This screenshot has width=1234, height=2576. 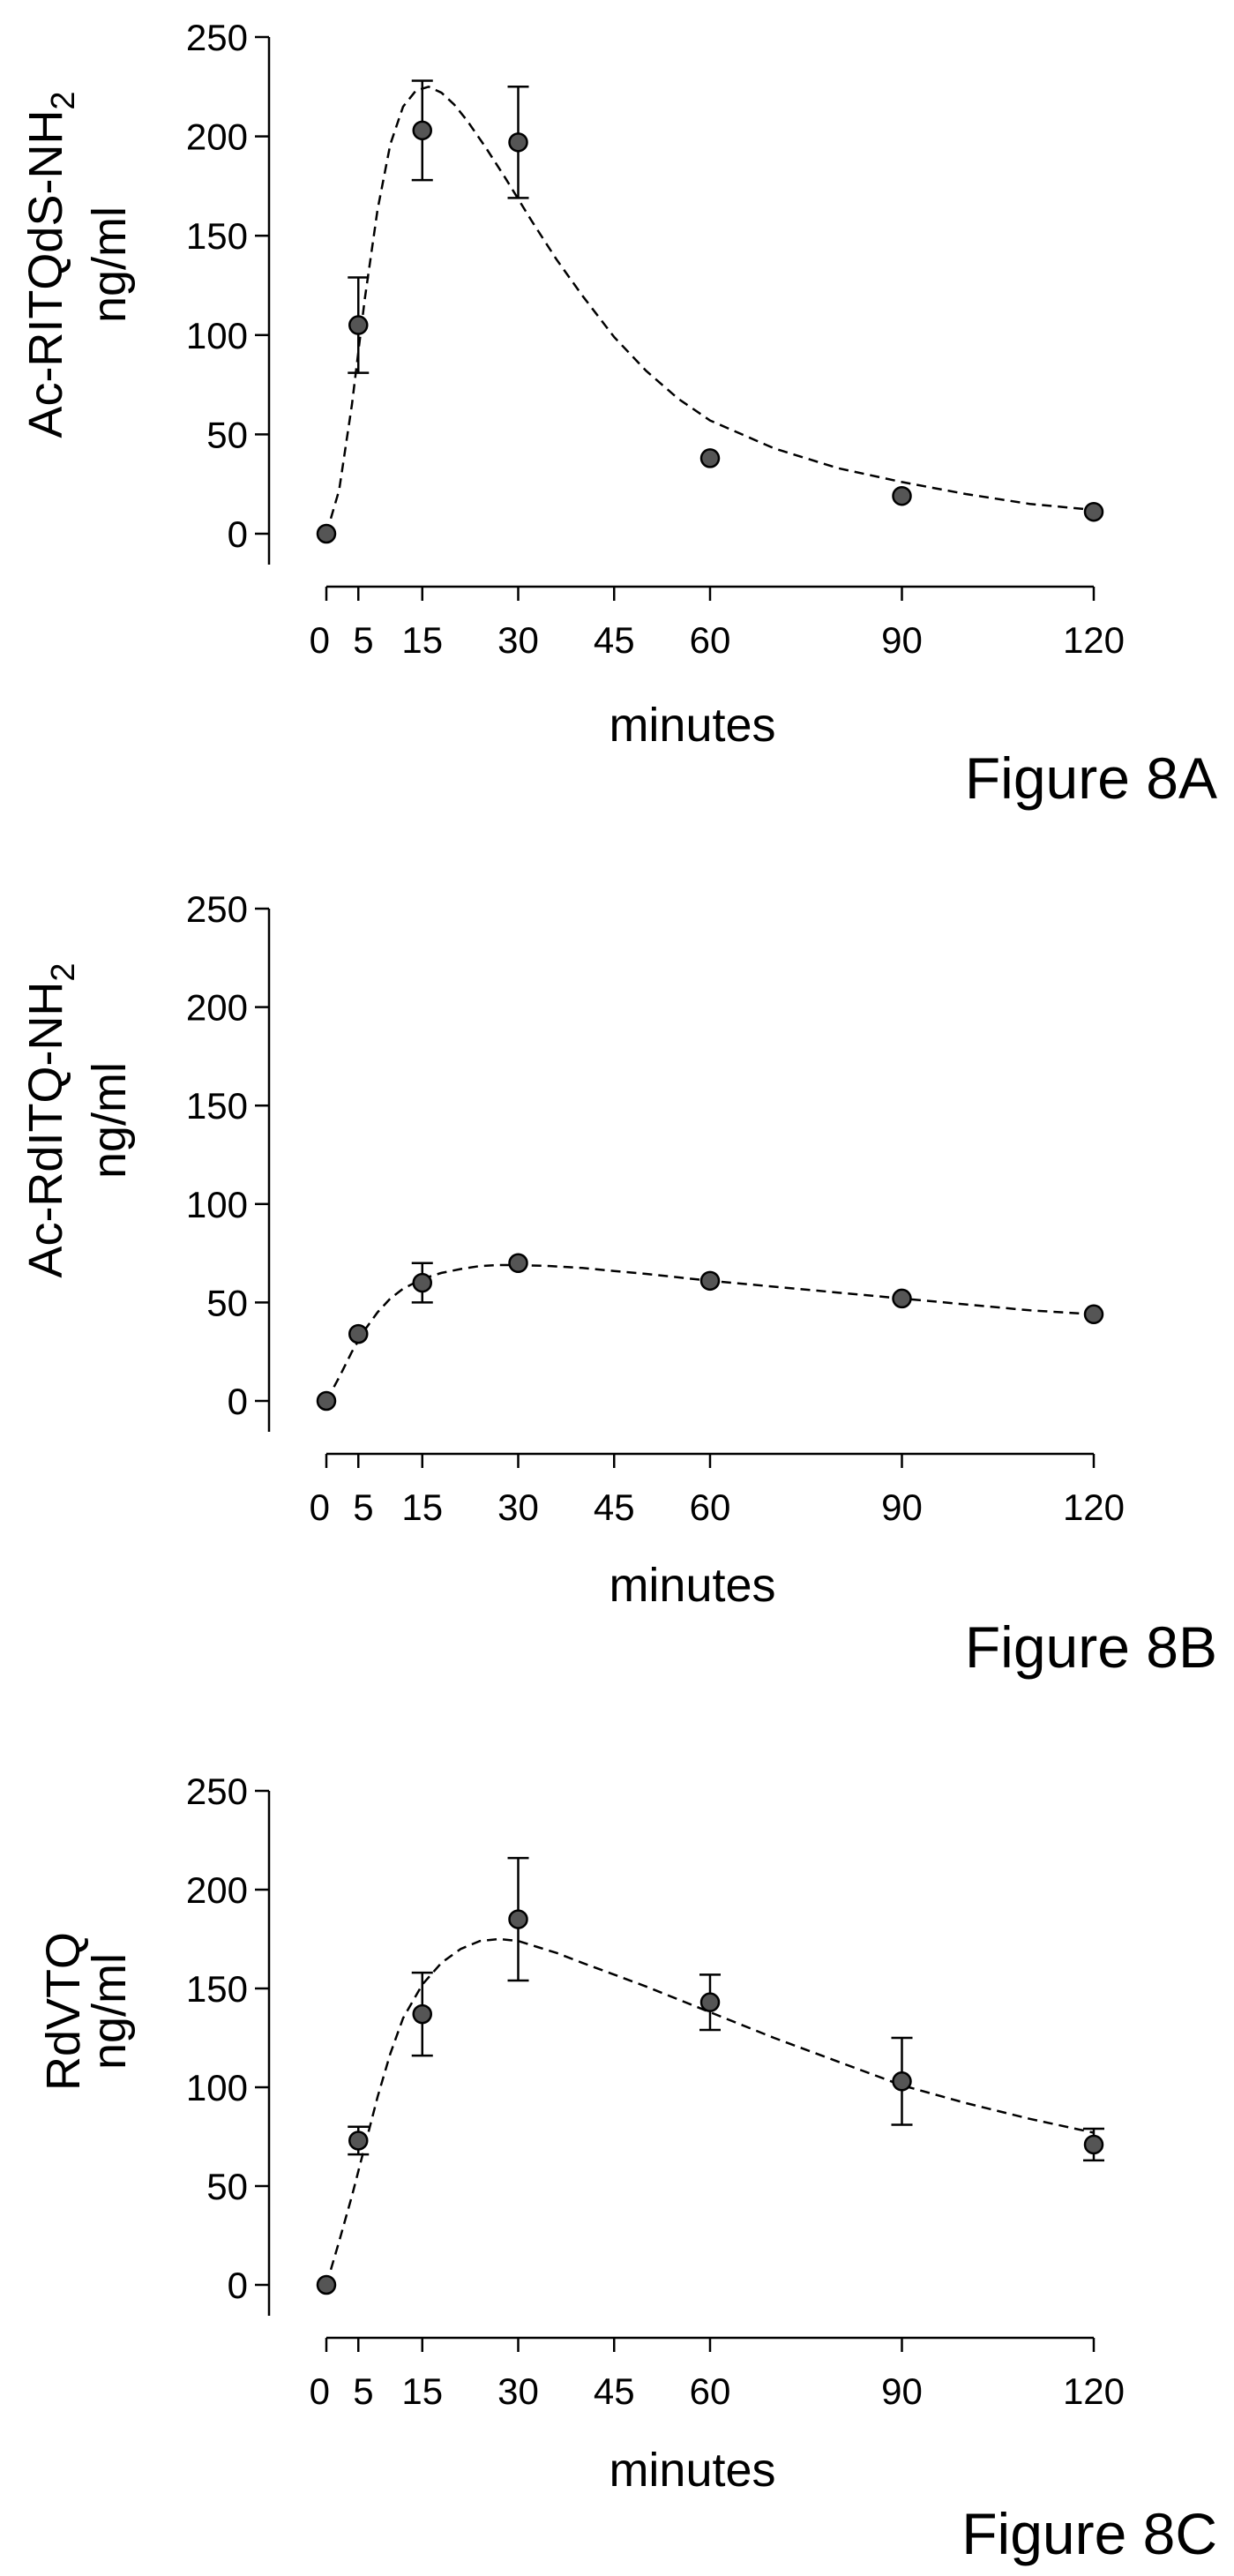 What do you see at coordinates (422, 1507) in the screenshot?
I see `figure-8b-x-tick-label: 15` at bounding box center [422, 1507].